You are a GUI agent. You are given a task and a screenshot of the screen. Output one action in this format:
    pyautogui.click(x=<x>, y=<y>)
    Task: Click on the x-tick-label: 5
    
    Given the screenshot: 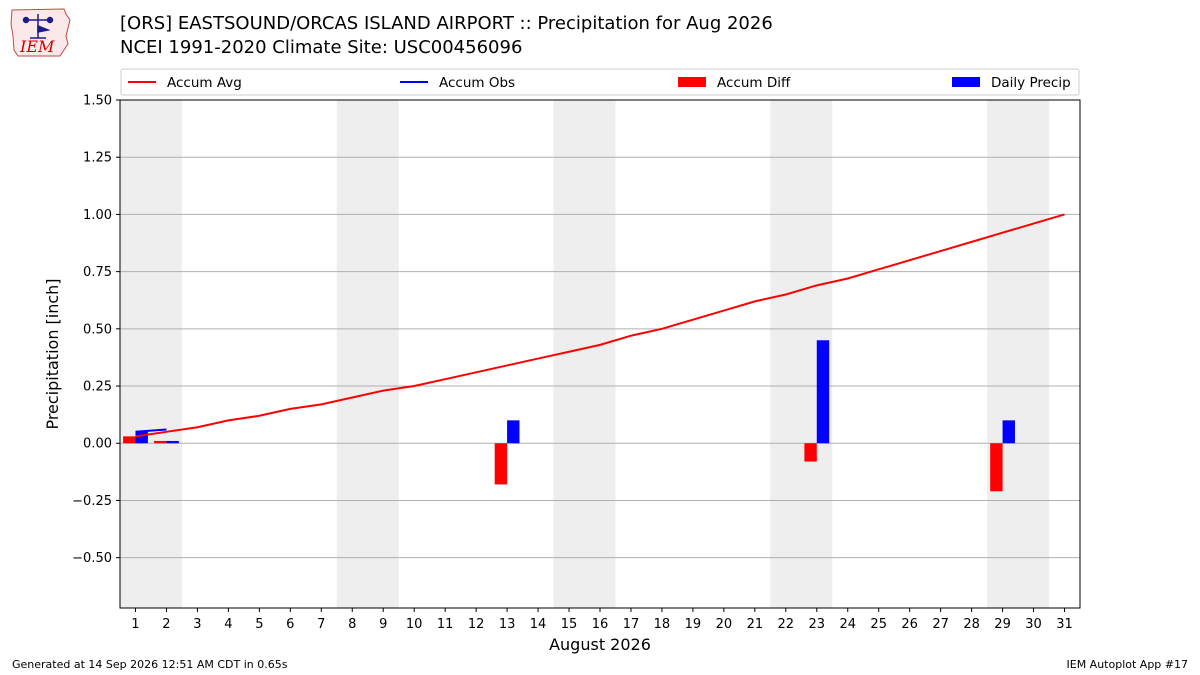 What is the action you would take?
    pyautogui.click(x=259, y=624)
    